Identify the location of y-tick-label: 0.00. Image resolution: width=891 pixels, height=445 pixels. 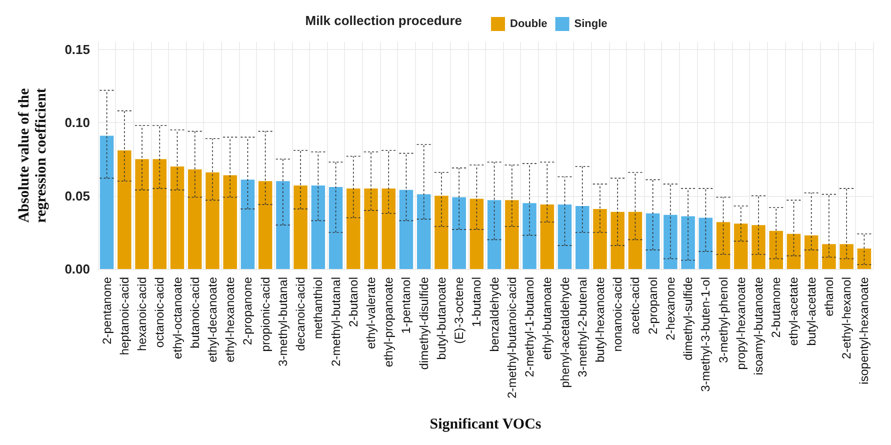
(77, 269).